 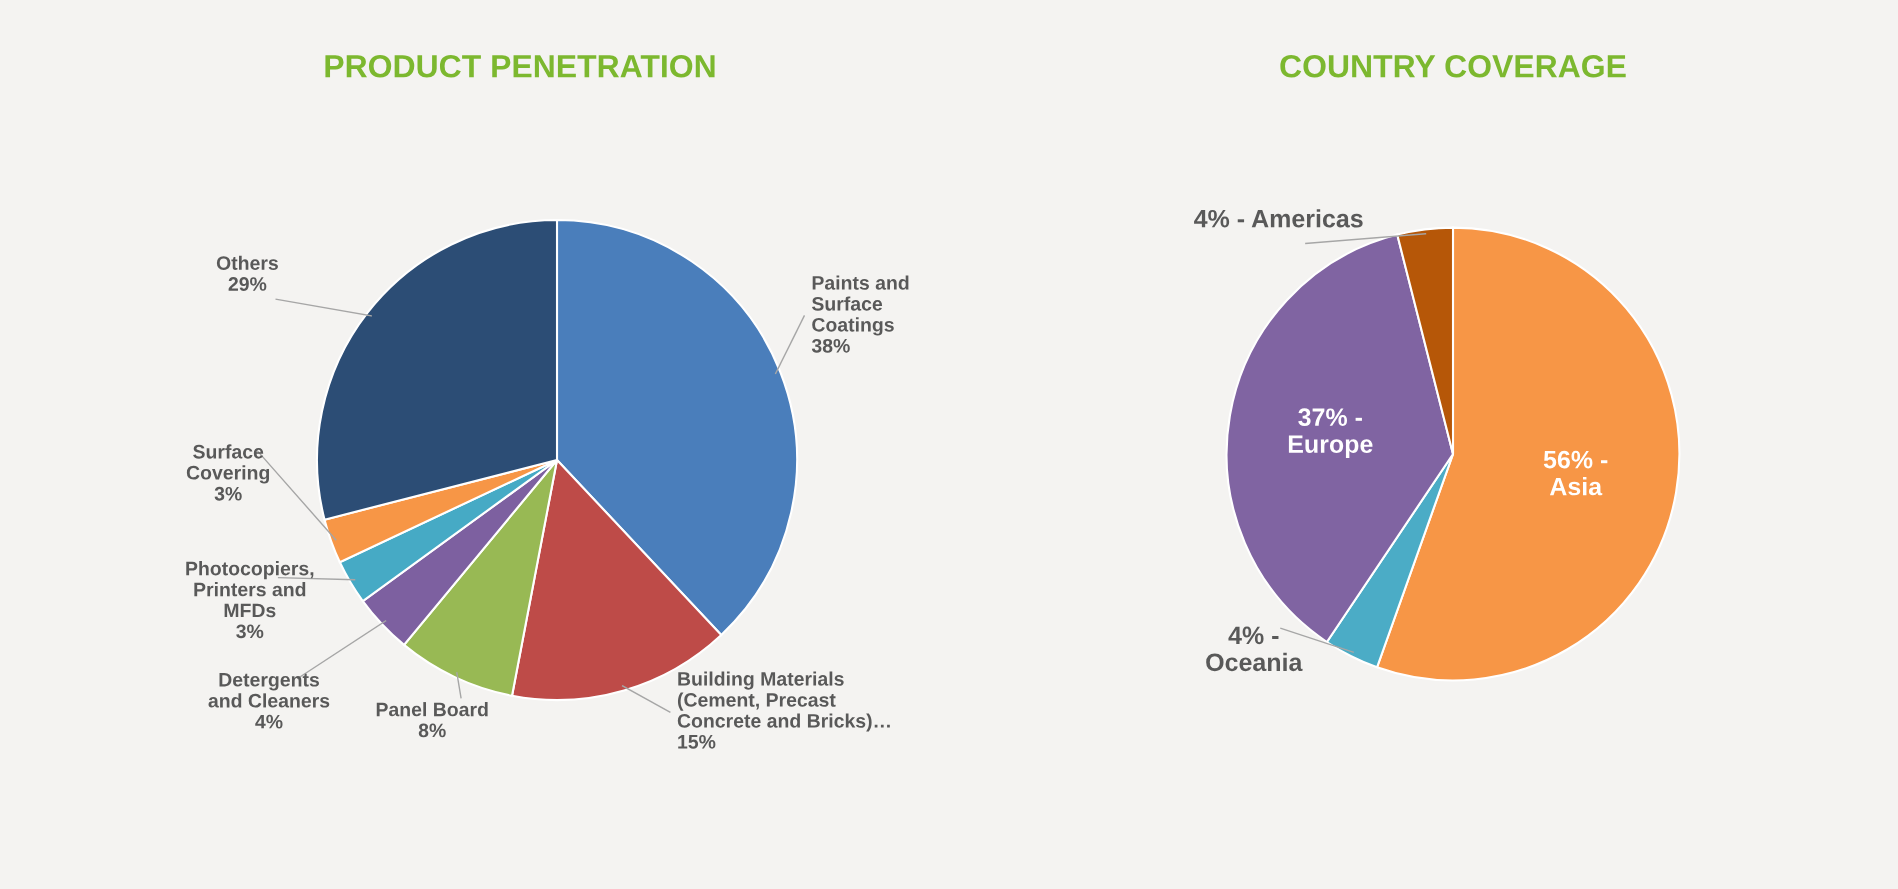 I want to click on slice-label: Paints and Surface Coatings, so click(x=860, y=305).